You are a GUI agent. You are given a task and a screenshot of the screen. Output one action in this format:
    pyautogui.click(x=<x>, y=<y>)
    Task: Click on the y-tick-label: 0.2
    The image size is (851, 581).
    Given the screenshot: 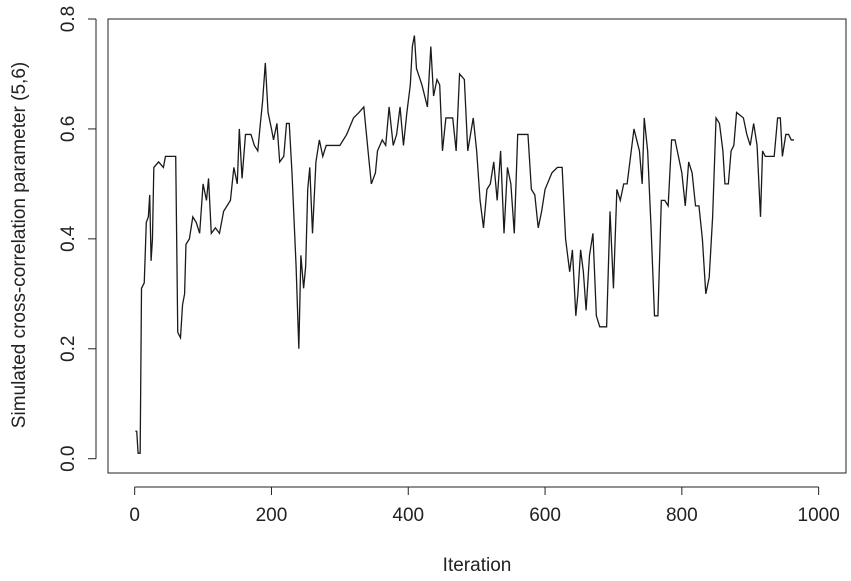 What is the action you would take?
    pyautogui.click(x=68, y=349)
    